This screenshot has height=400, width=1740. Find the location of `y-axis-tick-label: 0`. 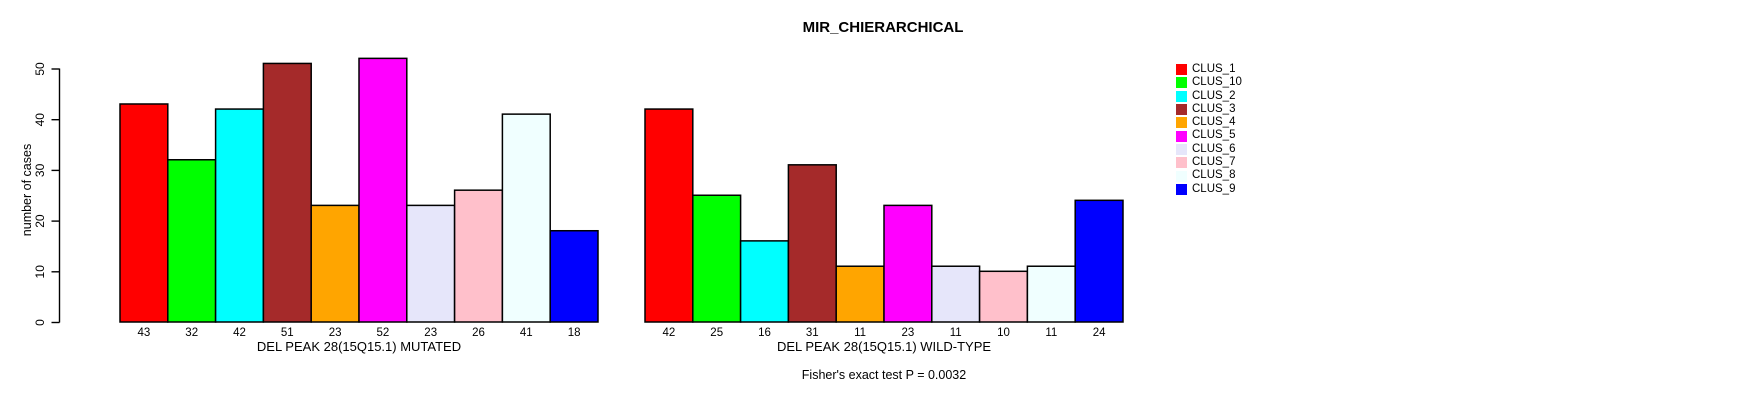

y-axis-tick-label: 0 is located at coordinates (40, 322).